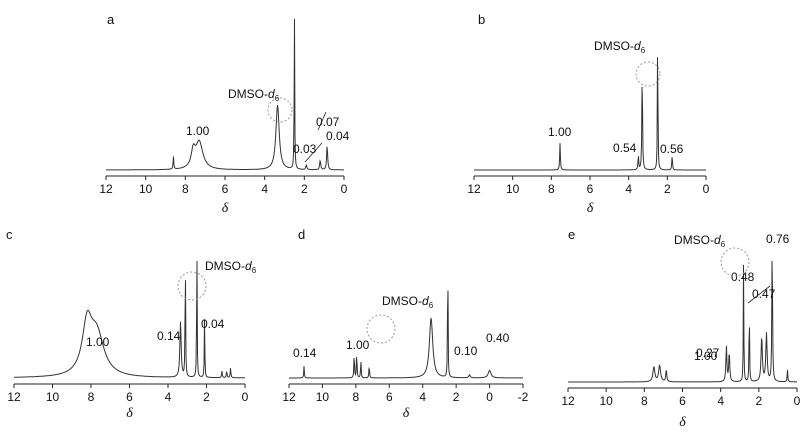  I want to click on x-tick-label-b-0: 12, so click(474, 189).